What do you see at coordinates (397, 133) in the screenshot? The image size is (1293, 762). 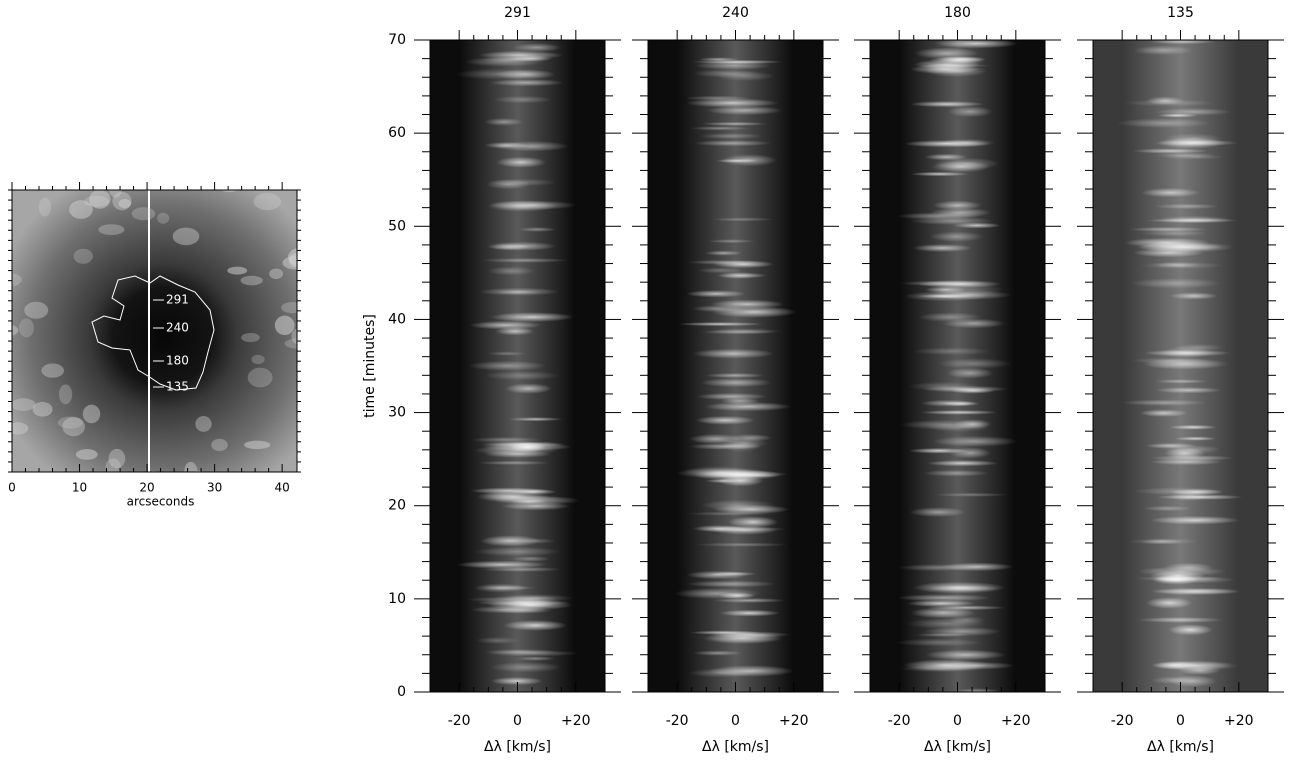 I see `y-tick-label: 60` at bounding box center [397, 133].